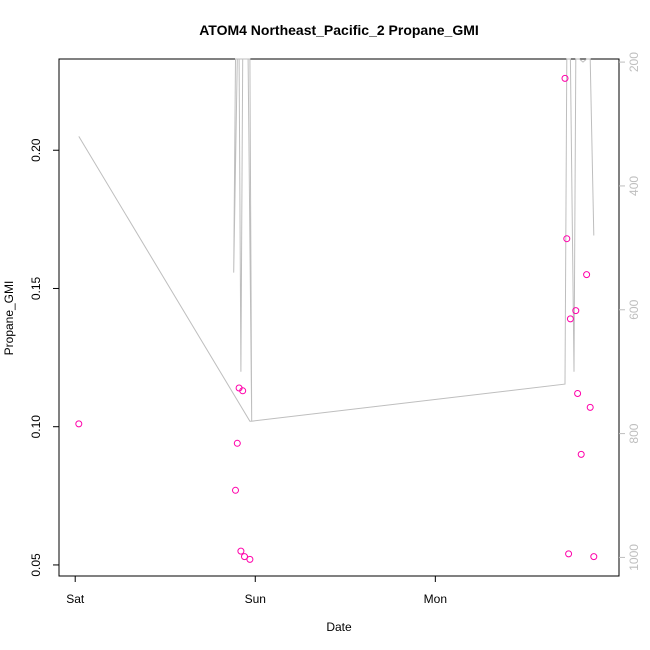 This screenshot has width=650, height=650. I want to click on x-axis-label: Date, so click(339, 627).